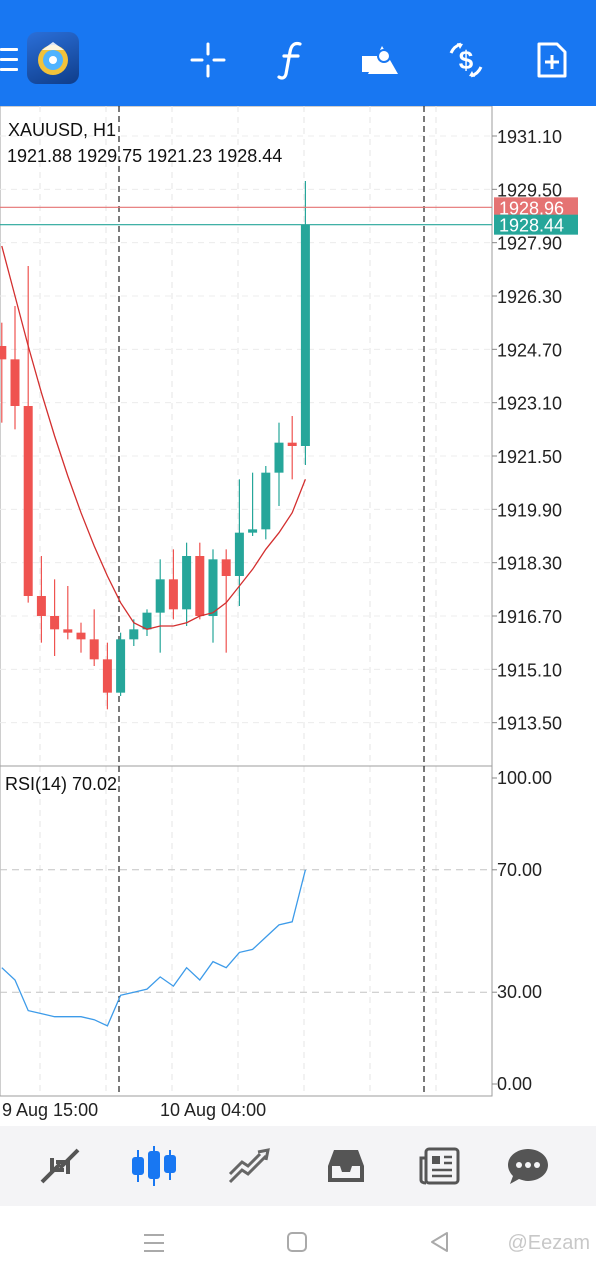 Image resolution: width=596 pixels, height=1280 pixels. Describe the element at coordinates (529, 297) in the screenshot. I see `y-tick-label: 1926.30` at that location.